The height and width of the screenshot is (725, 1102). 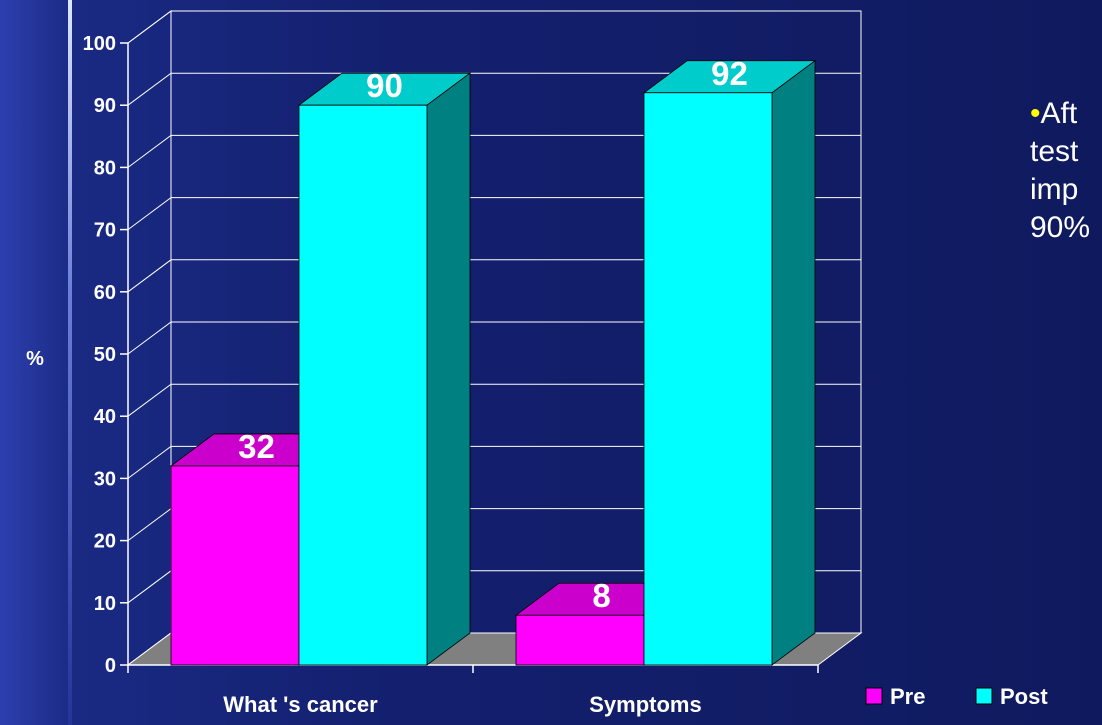 I want to click on legend-item-post: Post, so click(x=1011, y=696).